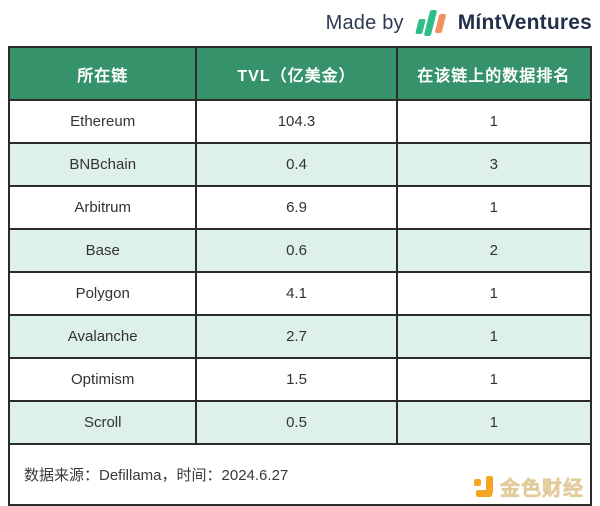 Image resolution: width=600 pixels, height=506 pixels. I want to click on table-row: Scroll 0.5 1, so click(300, 422).